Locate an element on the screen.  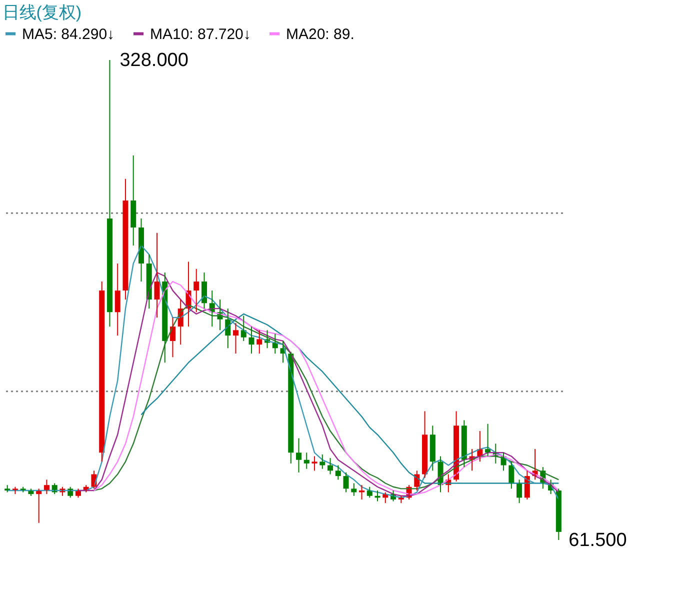
legend-label: MA5: 84.290↓ is located at coordinates (68, 34).